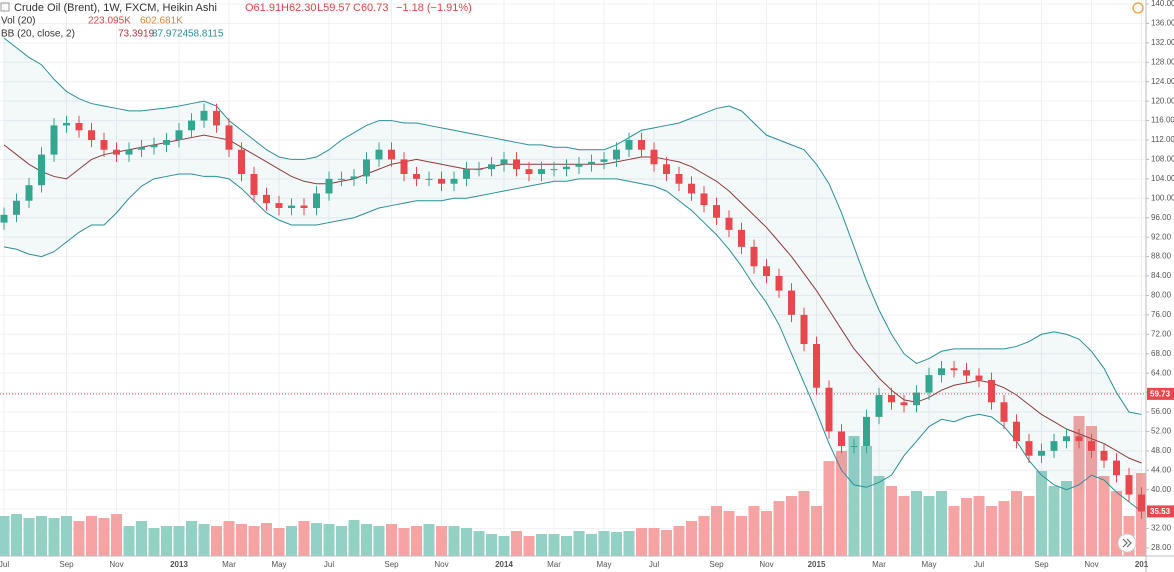 The width and height of the screenshot is (1174, 572). I want to click on x-tick-label: 201, so click(1142, 564).